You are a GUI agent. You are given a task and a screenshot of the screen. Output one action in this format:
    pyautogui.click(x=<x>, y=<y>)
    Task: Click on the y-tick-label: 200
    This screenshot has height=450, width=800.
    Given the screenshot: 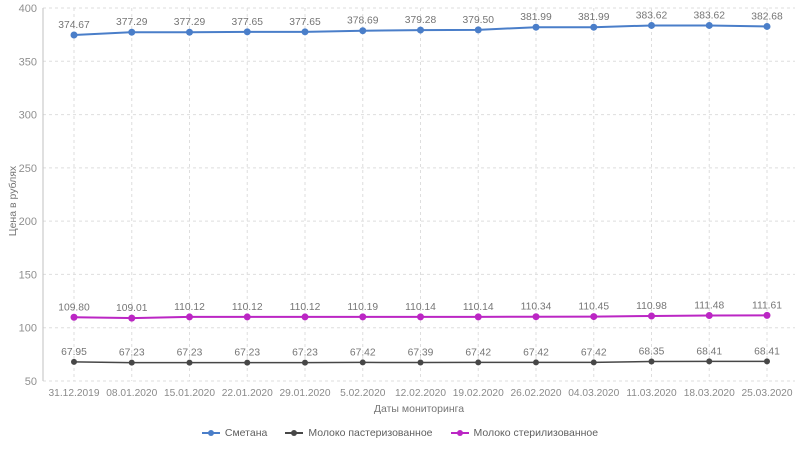 What is the action you would take?
    pyautogui.click(x=28, y=222)
    